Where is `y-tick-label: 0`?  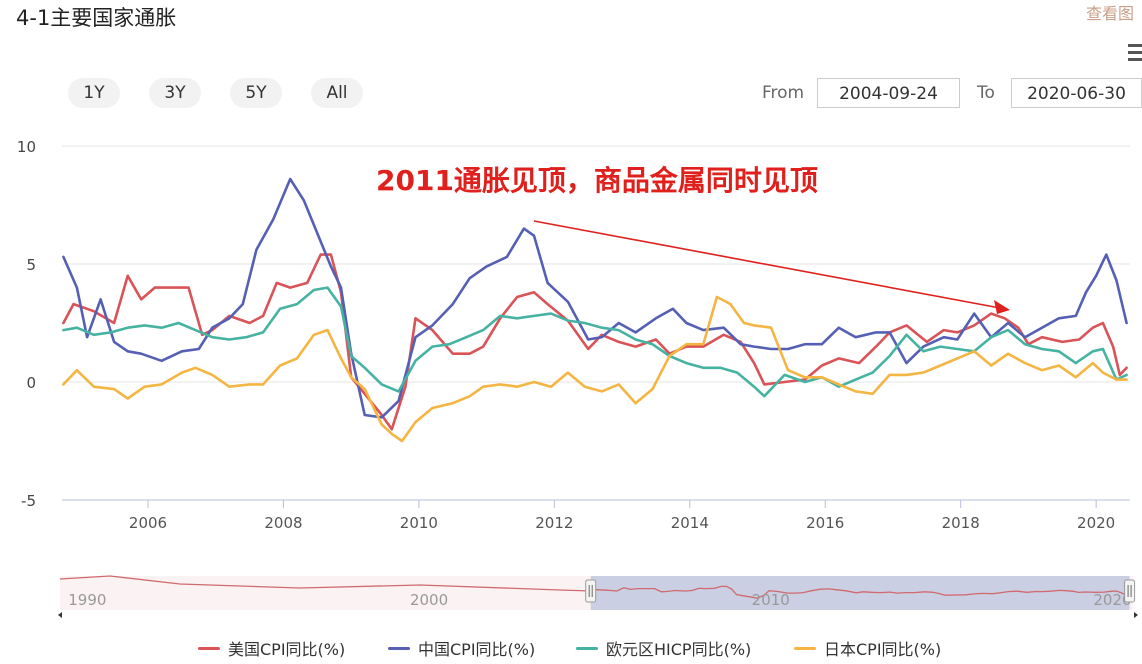 y-tick-label: 0 is located at coordinates (31, 383).